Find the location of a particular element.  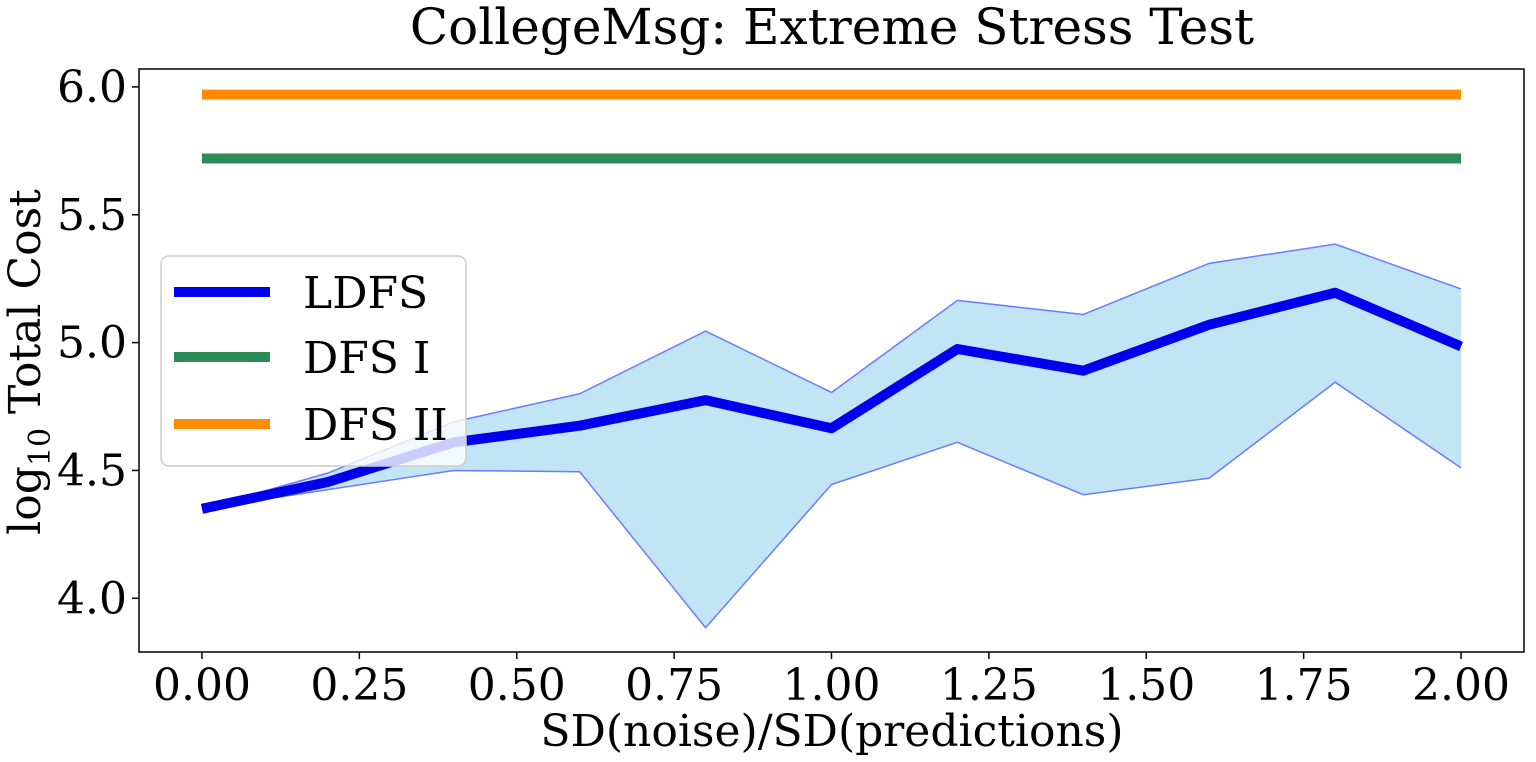

x-tick-label: 1.75 is located at coordinates (1304, 685).